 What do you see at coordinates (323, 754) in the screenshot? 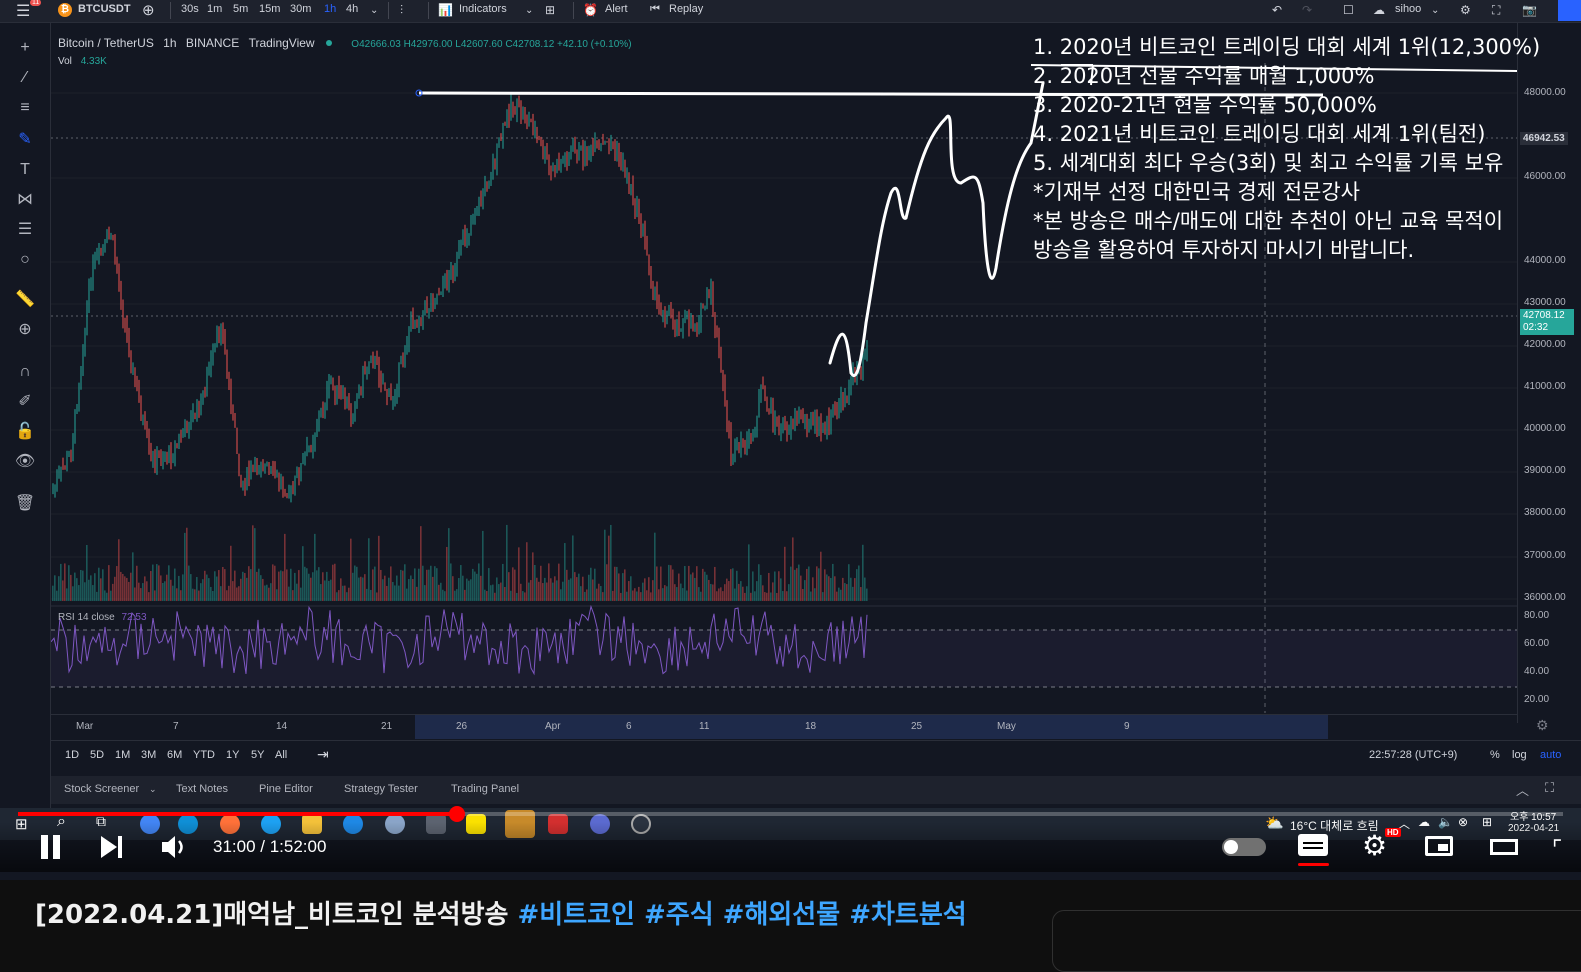
I see `goto-date-icon: ⇥` at bounding box center [323, 754].